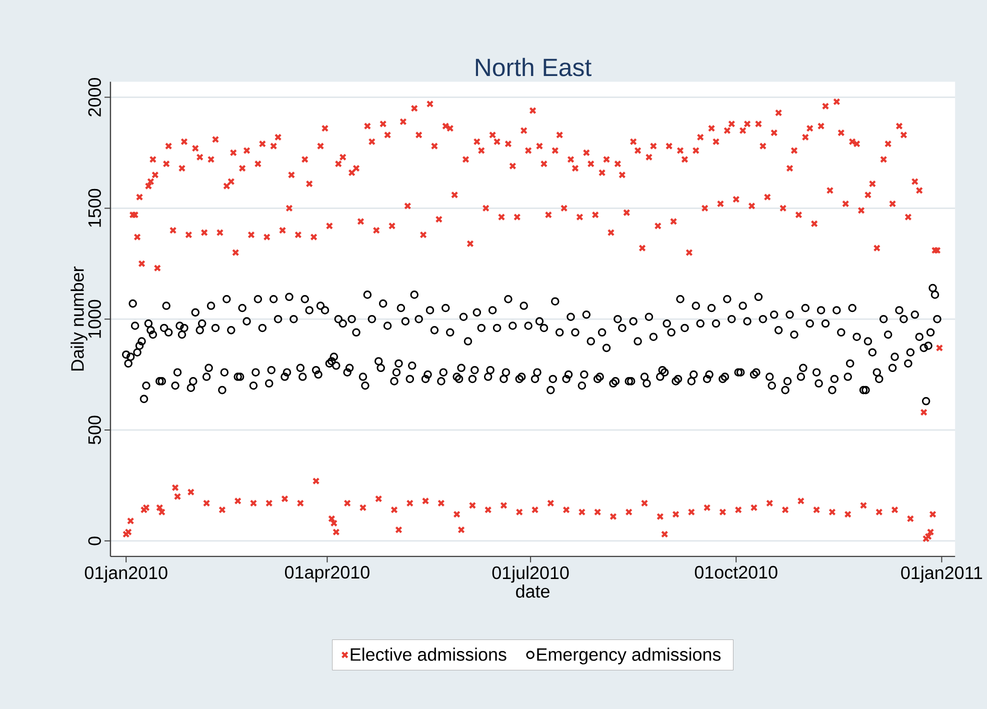 The height and width of the screenshot is (709, 987). I want to click on x-tick-label: 01jan2011, so click(941, 574).